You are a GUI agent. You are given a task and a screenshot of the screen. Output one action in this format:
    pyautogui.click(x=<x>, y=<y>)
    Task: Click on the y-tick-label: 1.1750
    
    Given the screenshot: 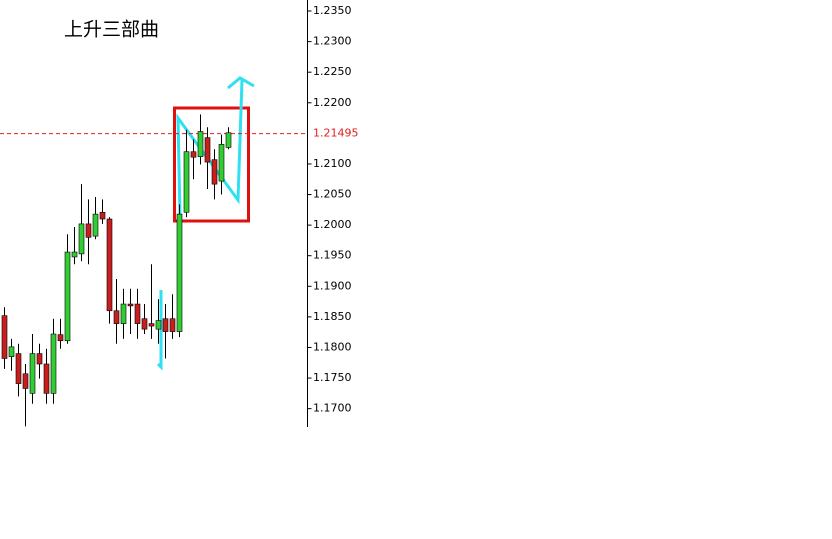 What is the action you would take?
    pyautogui.click(x=332, y=377)
    